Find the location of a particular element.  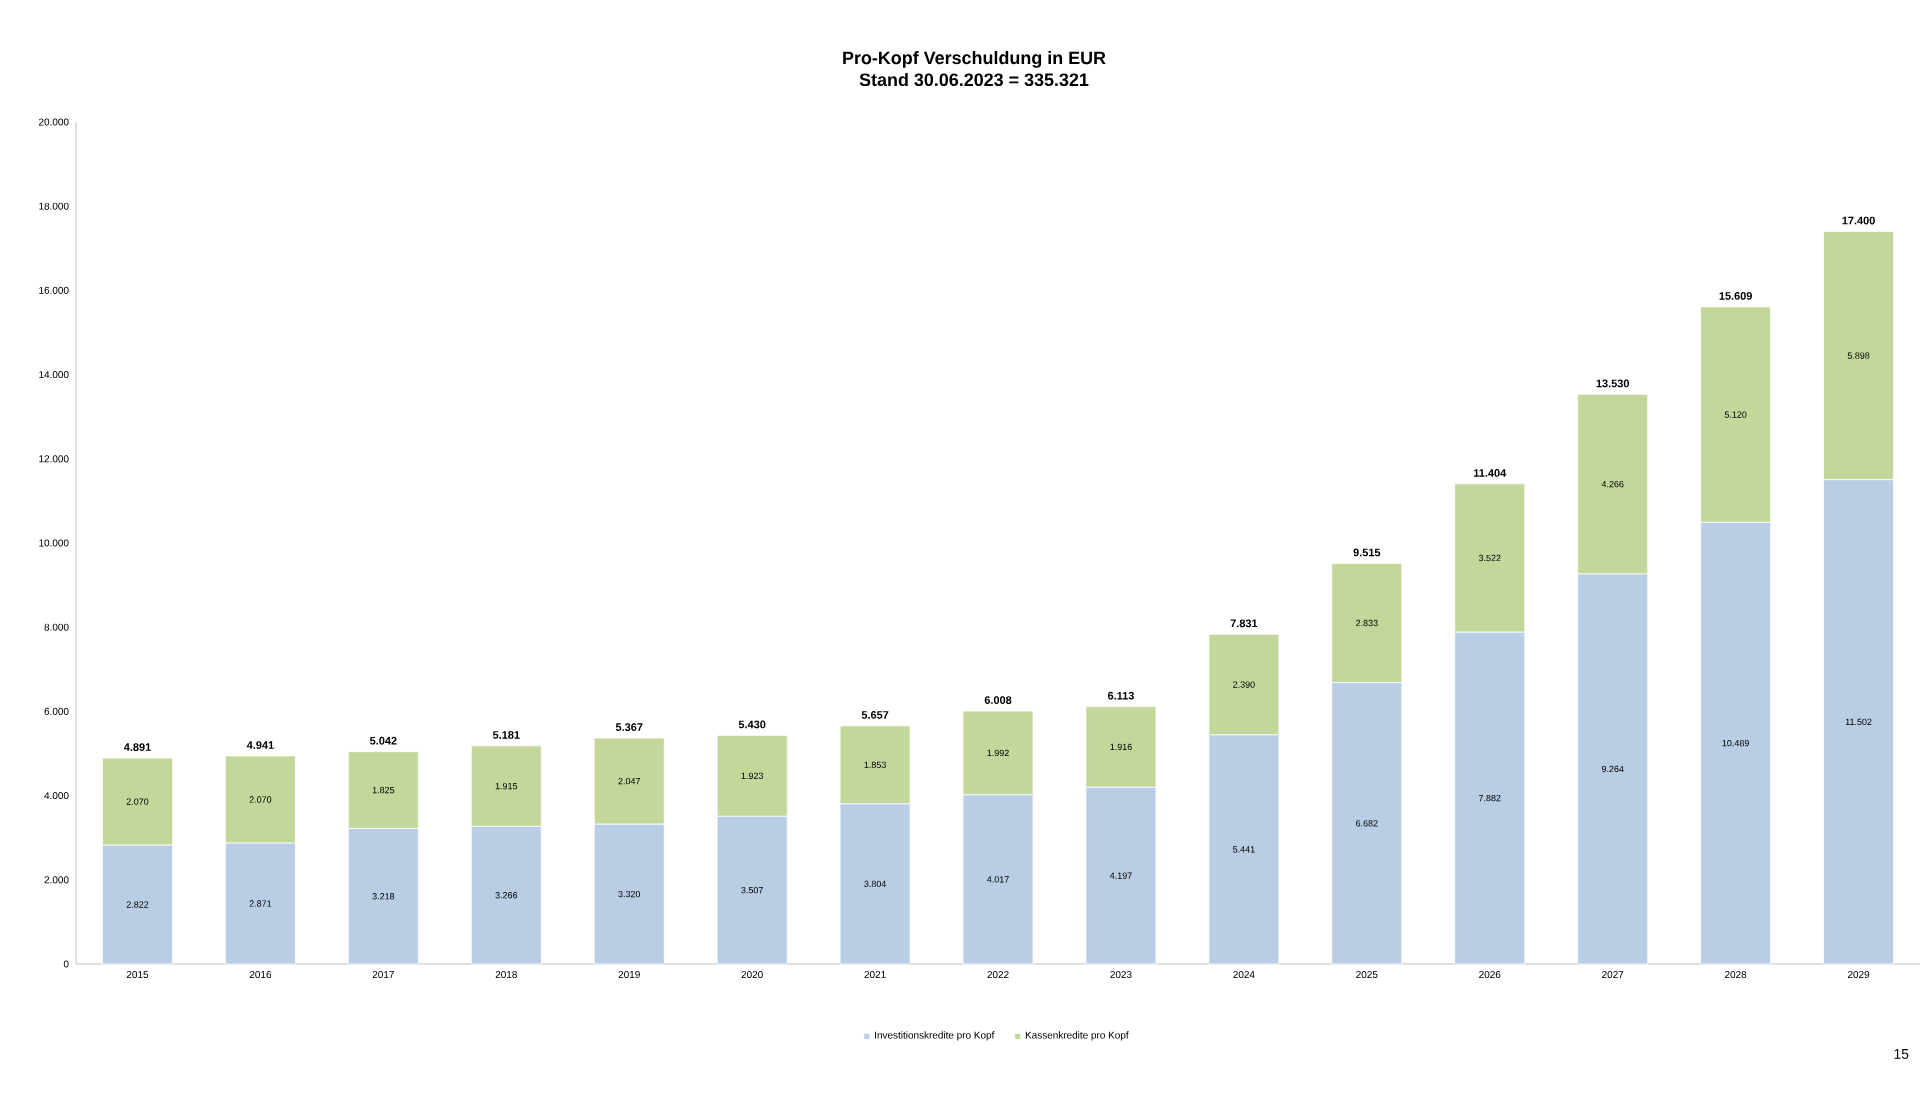

chart-subtitle: Stand 30.06.2023 = 335.321 is located at coordinates (974, 79).